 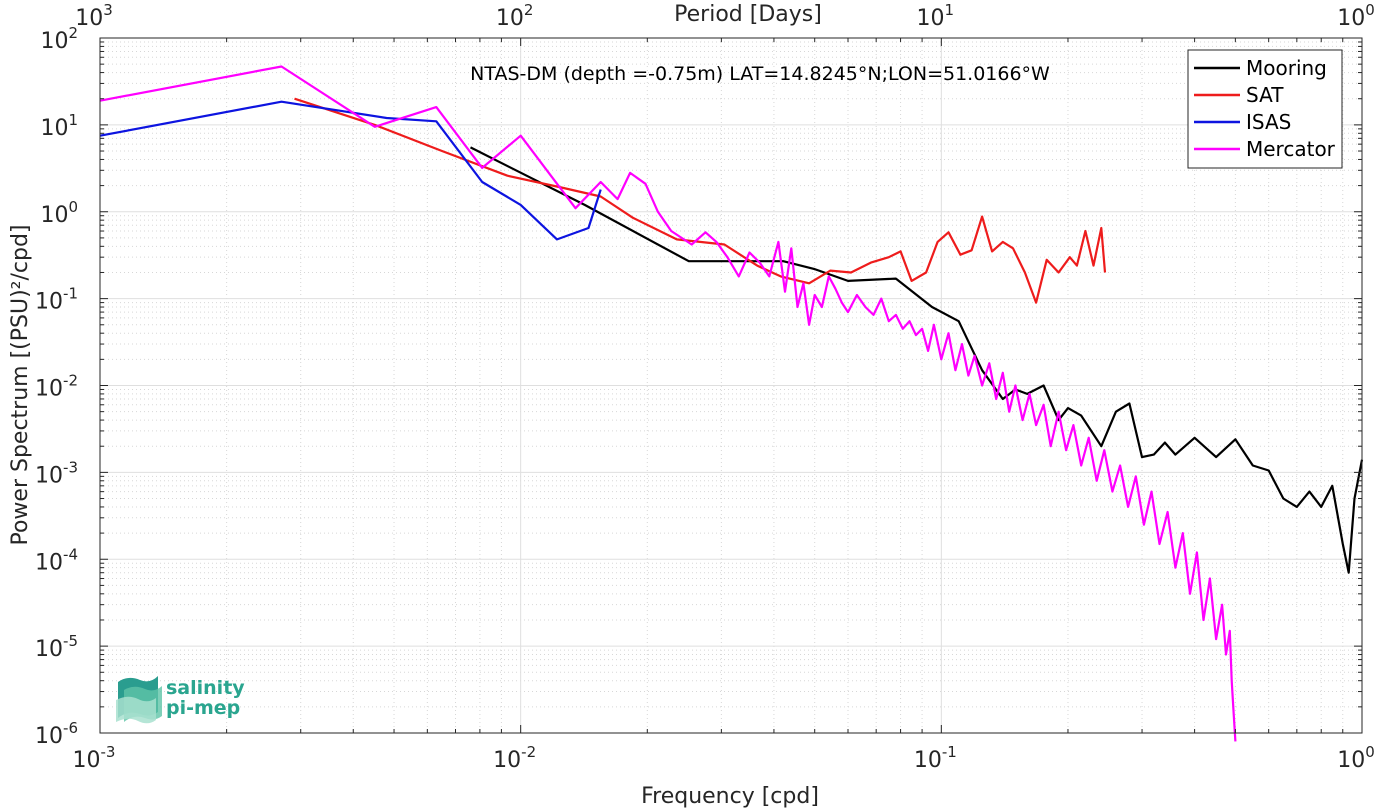 What do you see at coordinates (203, 708) in the screenshot?
I see `logo-text-line2: pi-mep` at bounding box center [203, 708].